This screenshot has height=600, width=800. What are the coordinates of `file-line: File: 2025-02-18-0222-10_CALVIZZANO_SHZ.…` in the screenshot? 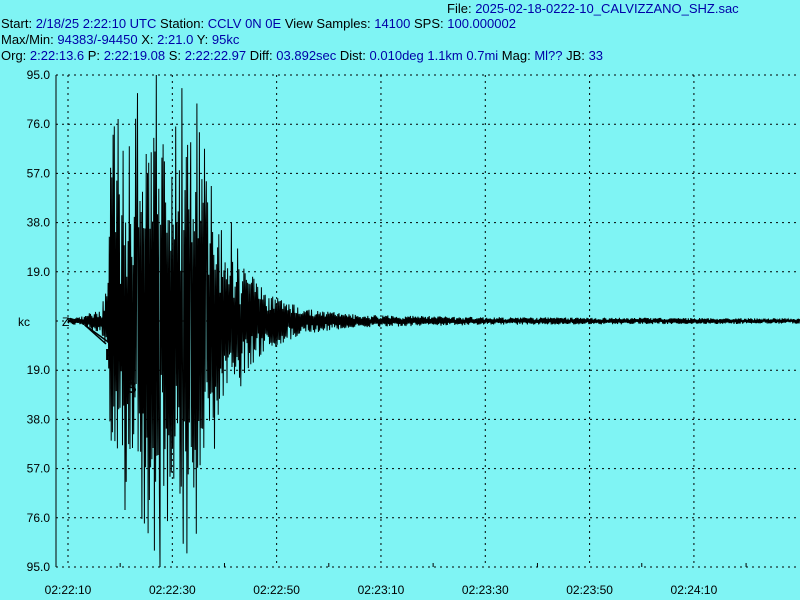 It's located at (593, 8).